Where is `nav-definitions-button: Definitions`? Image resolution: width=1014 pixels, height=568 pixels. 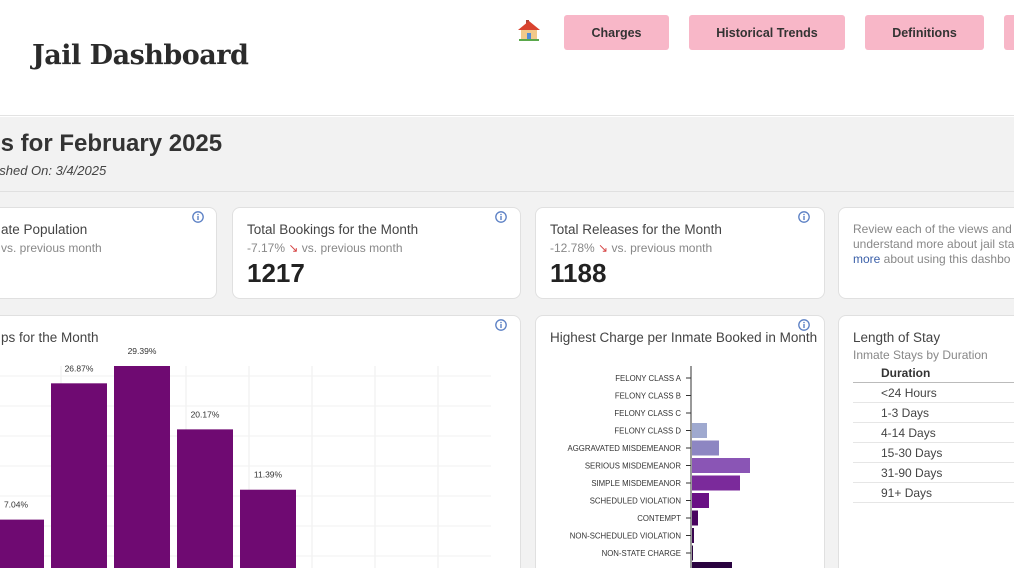
nav-definitions-button: Definitions is located at coordinates (924, 32).